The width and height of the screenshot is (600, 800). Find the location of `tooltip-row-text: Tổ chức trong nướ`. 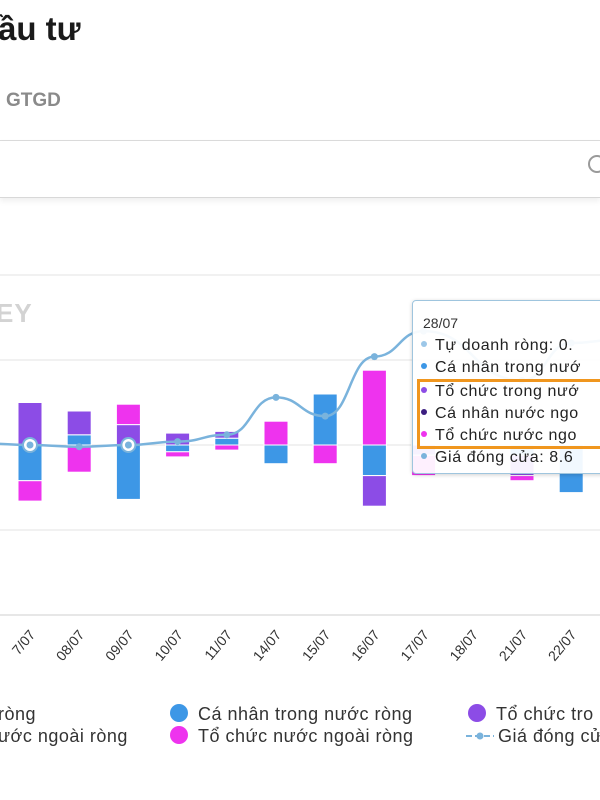

tooltip-row-text: Tổ chức trong nướ is located at coordinates (507, 391).